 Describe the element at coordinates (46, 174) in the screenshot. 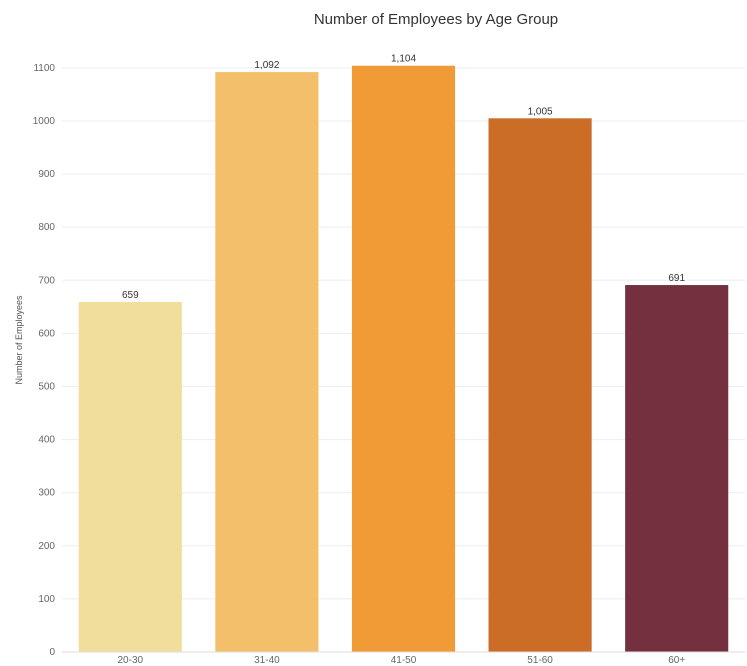

I see `y-tick-label: 900` at that location.